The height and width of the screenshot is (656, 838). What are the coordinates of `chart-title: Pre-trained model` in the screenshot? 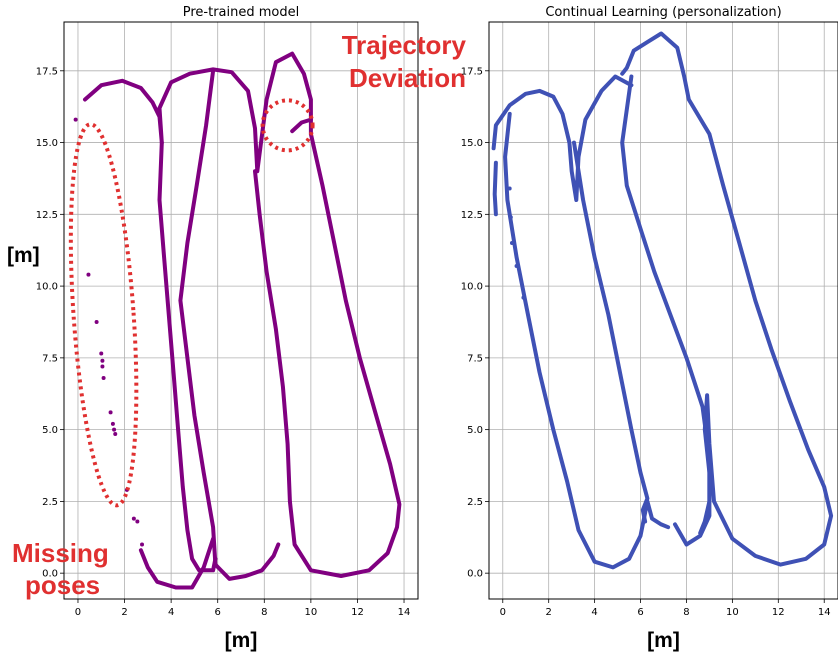 It's located at (241, 12).